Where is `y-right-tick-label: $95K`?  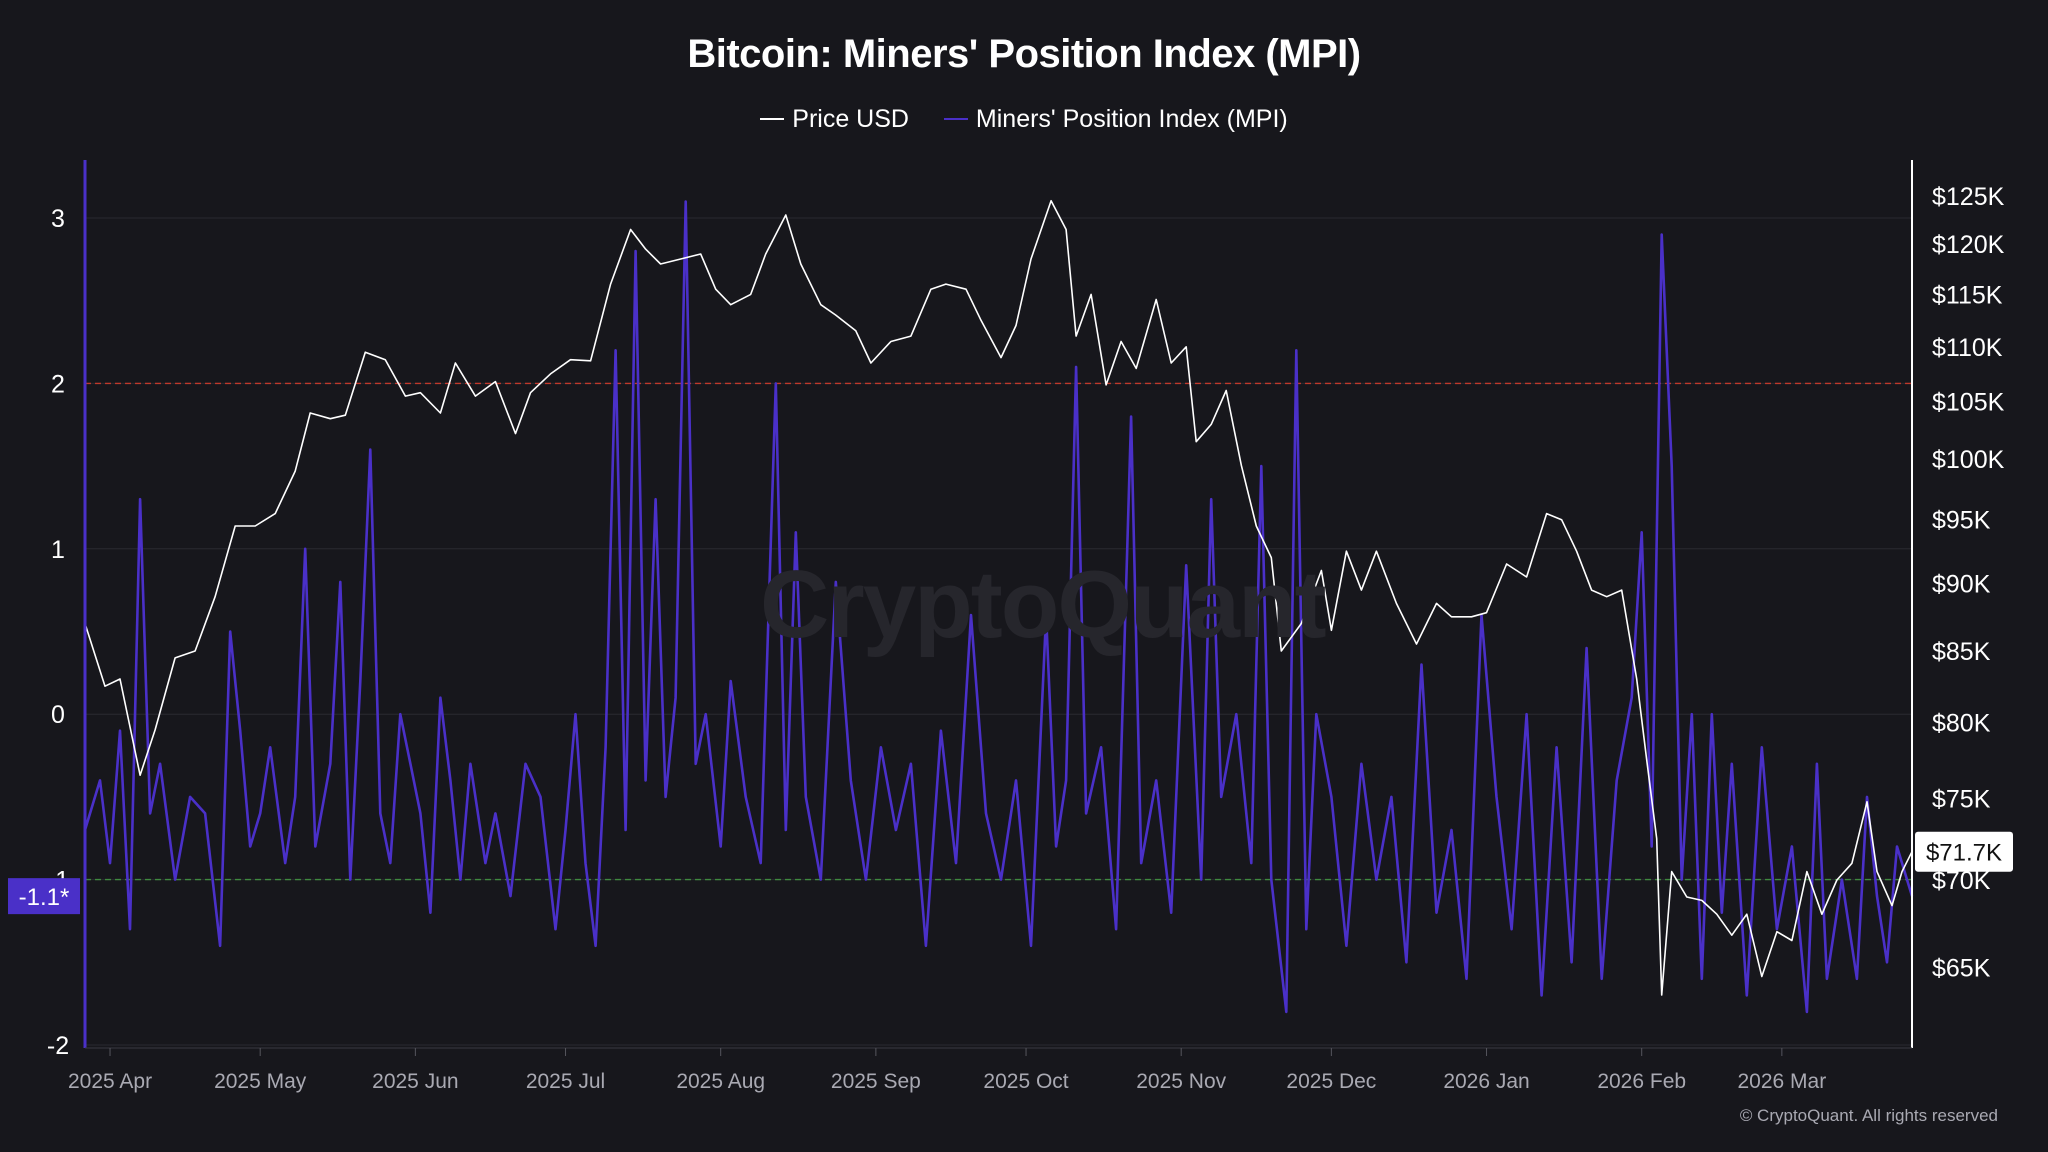 y-right-tick-label: $95K is located at coordinates (1961, 521).